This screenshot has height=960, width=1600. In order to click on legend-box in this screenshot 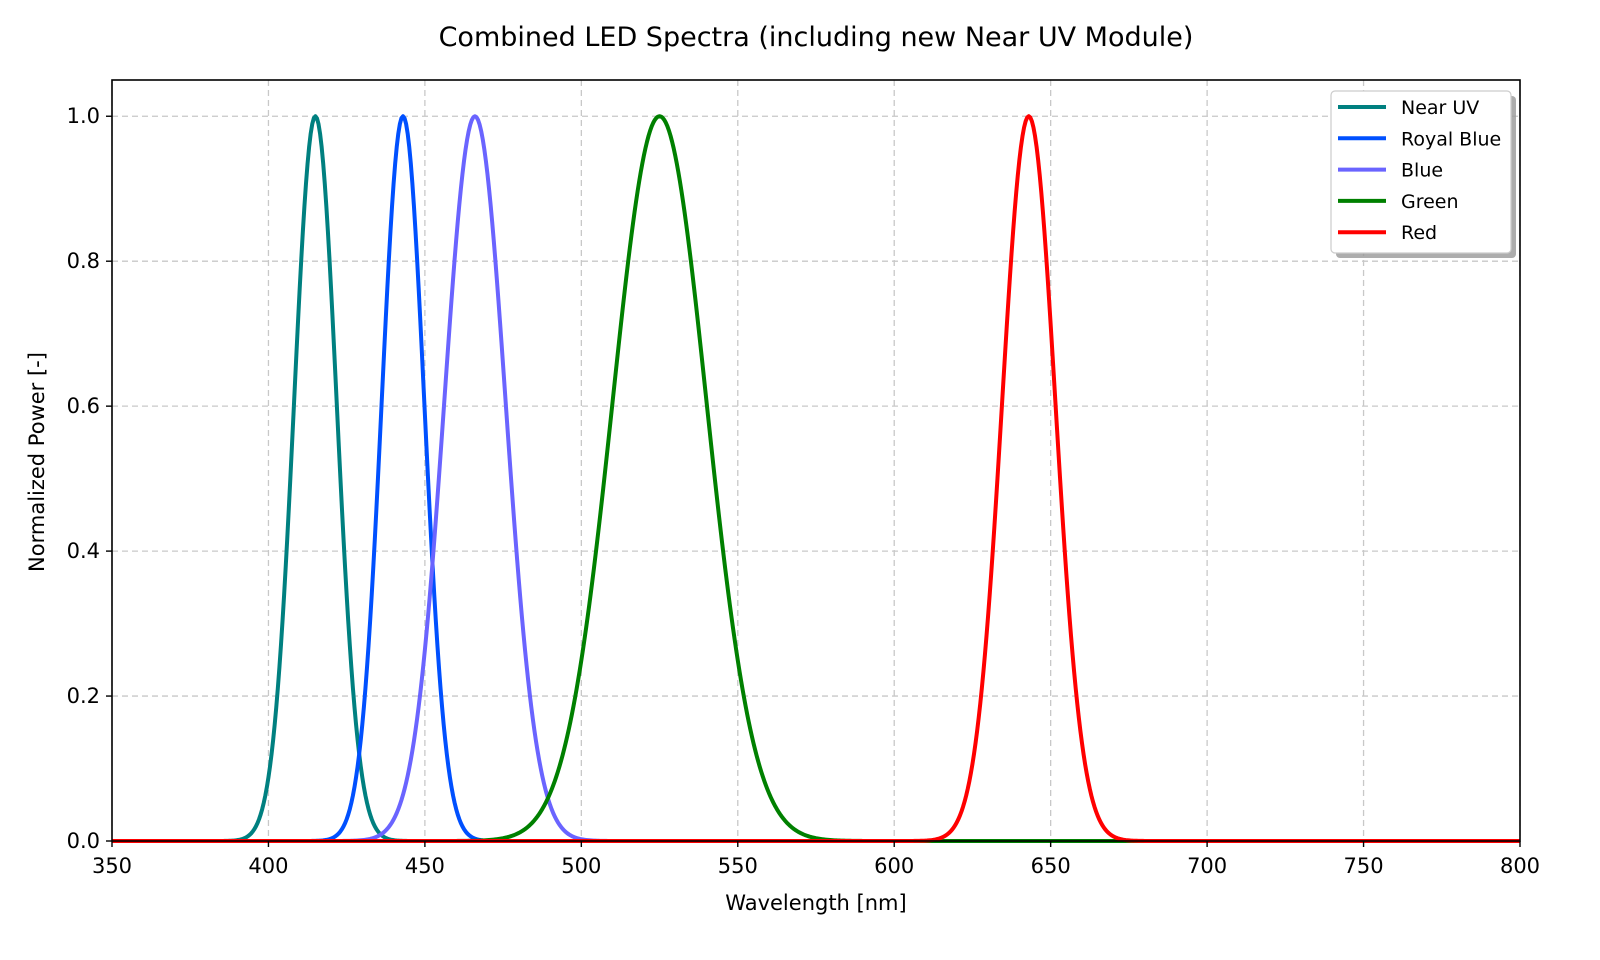, I will do `click(1421, 172)`.